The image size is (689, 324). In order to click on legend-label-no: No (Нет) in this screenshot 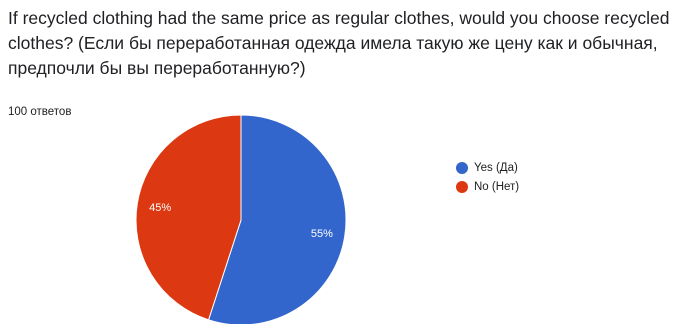, I will do `click(497, 186)`.